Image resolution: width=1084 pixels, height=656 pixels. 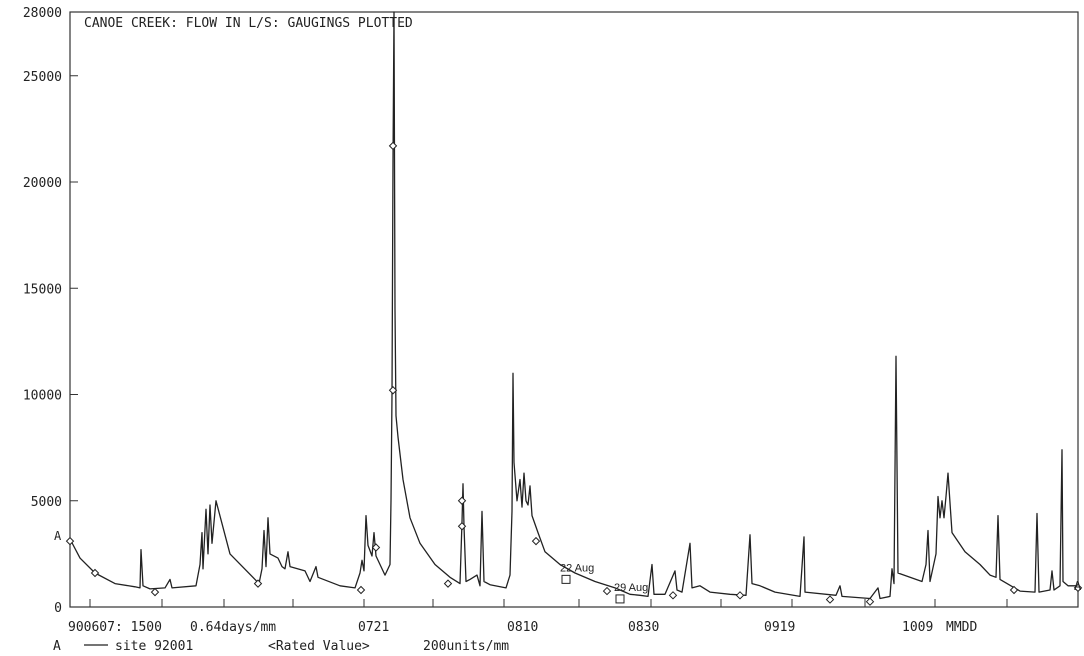 I want to click on series-marker-label: A, so click(x=58, y=536).